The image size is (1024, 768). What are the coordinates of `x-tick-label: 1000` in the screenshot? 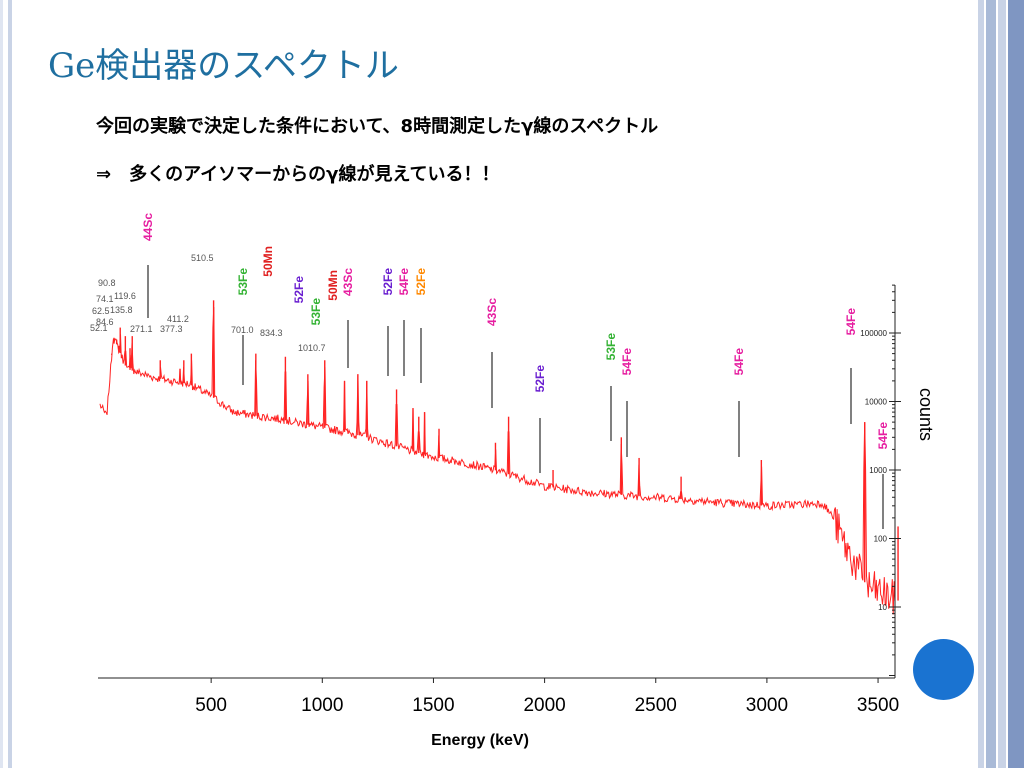 It's located at (322, 705).